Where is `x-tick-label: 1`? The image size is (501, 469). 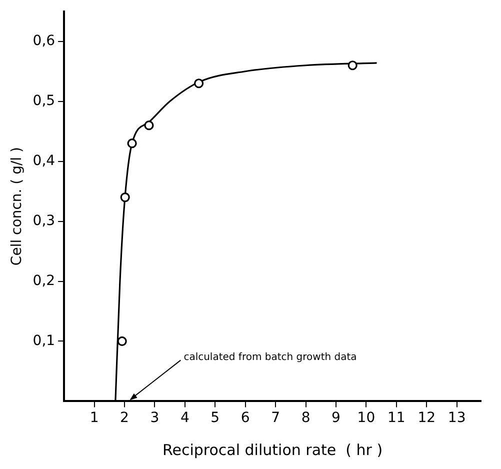
x-tick-label: 1 is located at coordinates (94, 418).